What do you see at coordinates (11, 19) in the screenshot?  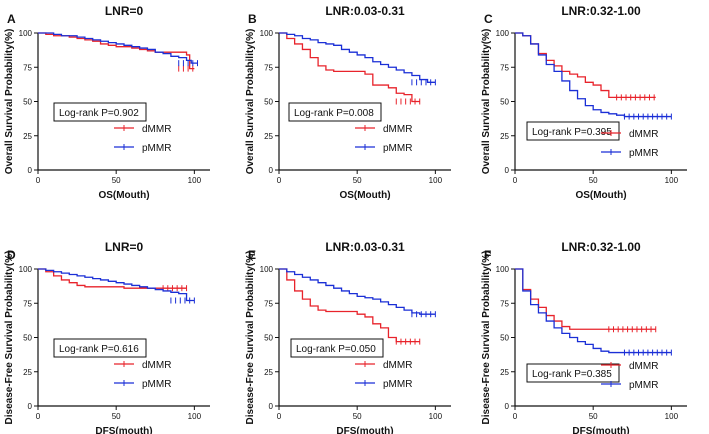 I see `panel-letter: A` at bounding box center [11, 19].